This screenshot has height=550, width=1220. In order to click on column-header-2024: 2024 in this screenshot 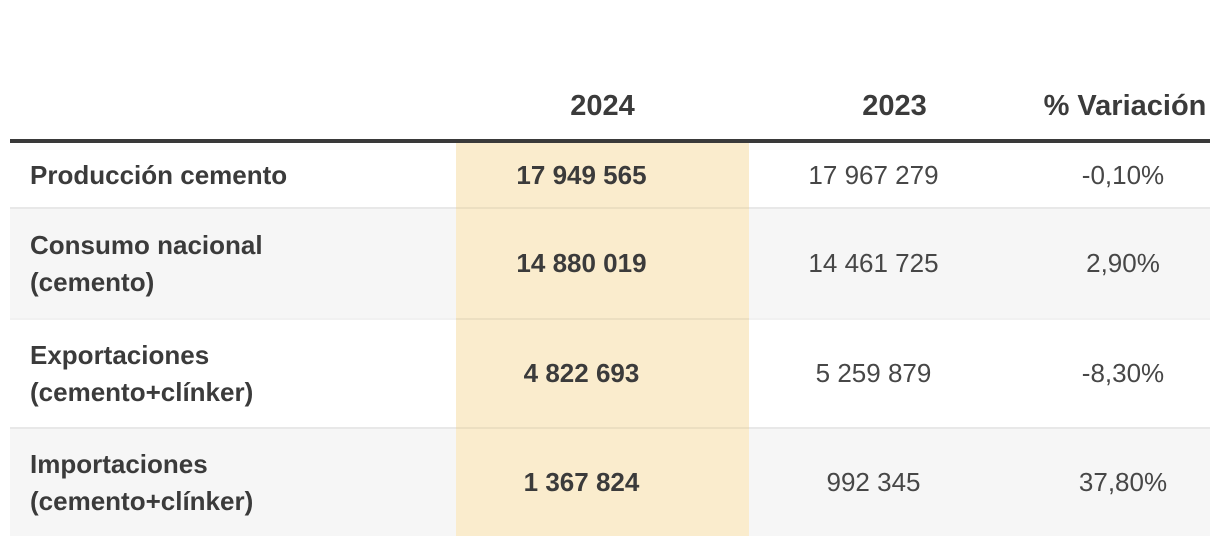, I will do `click(602, 106)`.